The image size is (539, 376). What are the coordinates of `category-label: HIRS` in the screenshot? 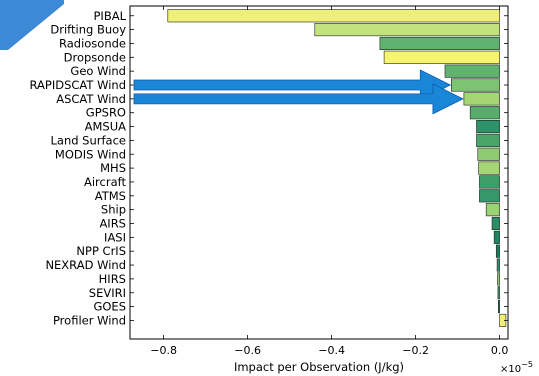 It's located at (112, 279).